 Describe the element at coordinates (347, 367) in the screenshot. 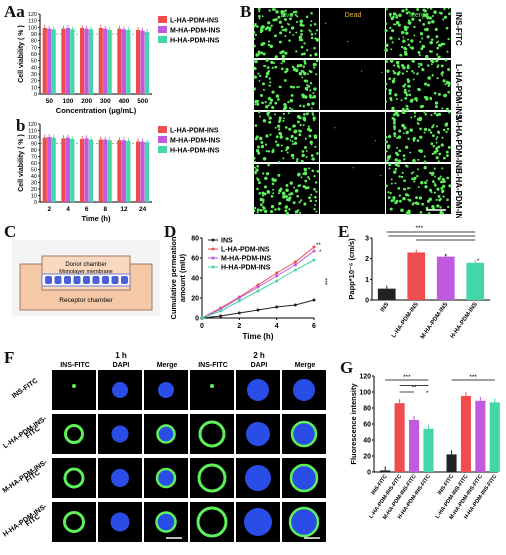

I see `panel-letter-G: G` at that location.